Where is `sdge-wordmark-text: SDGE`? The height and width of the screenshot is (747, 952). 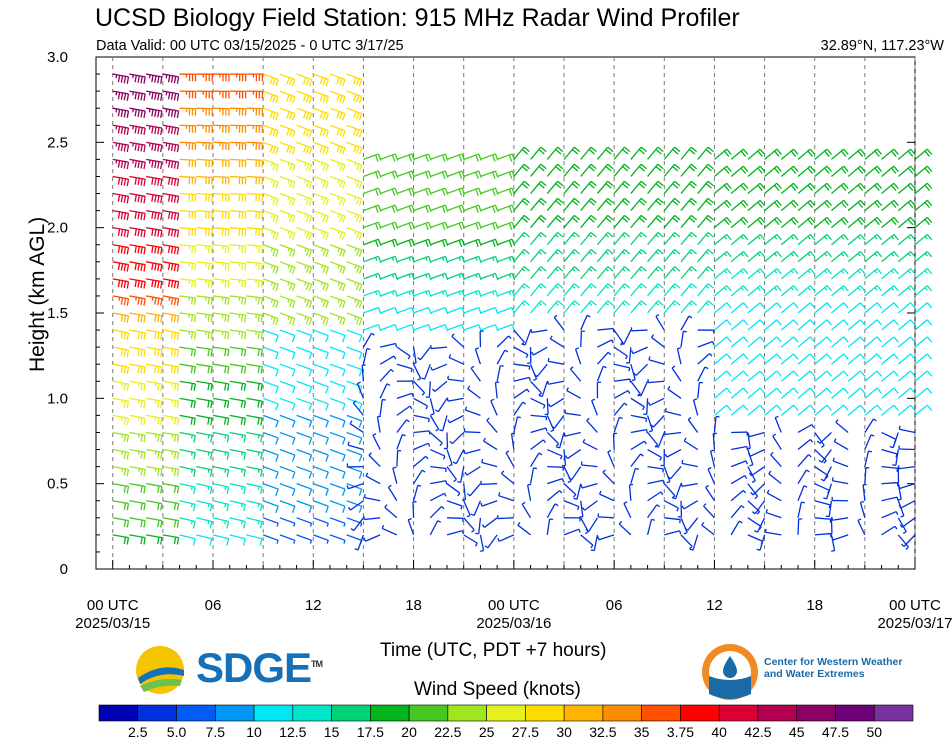 sdge-wordmark-text: SDGE is located at coordinates (254, 667).